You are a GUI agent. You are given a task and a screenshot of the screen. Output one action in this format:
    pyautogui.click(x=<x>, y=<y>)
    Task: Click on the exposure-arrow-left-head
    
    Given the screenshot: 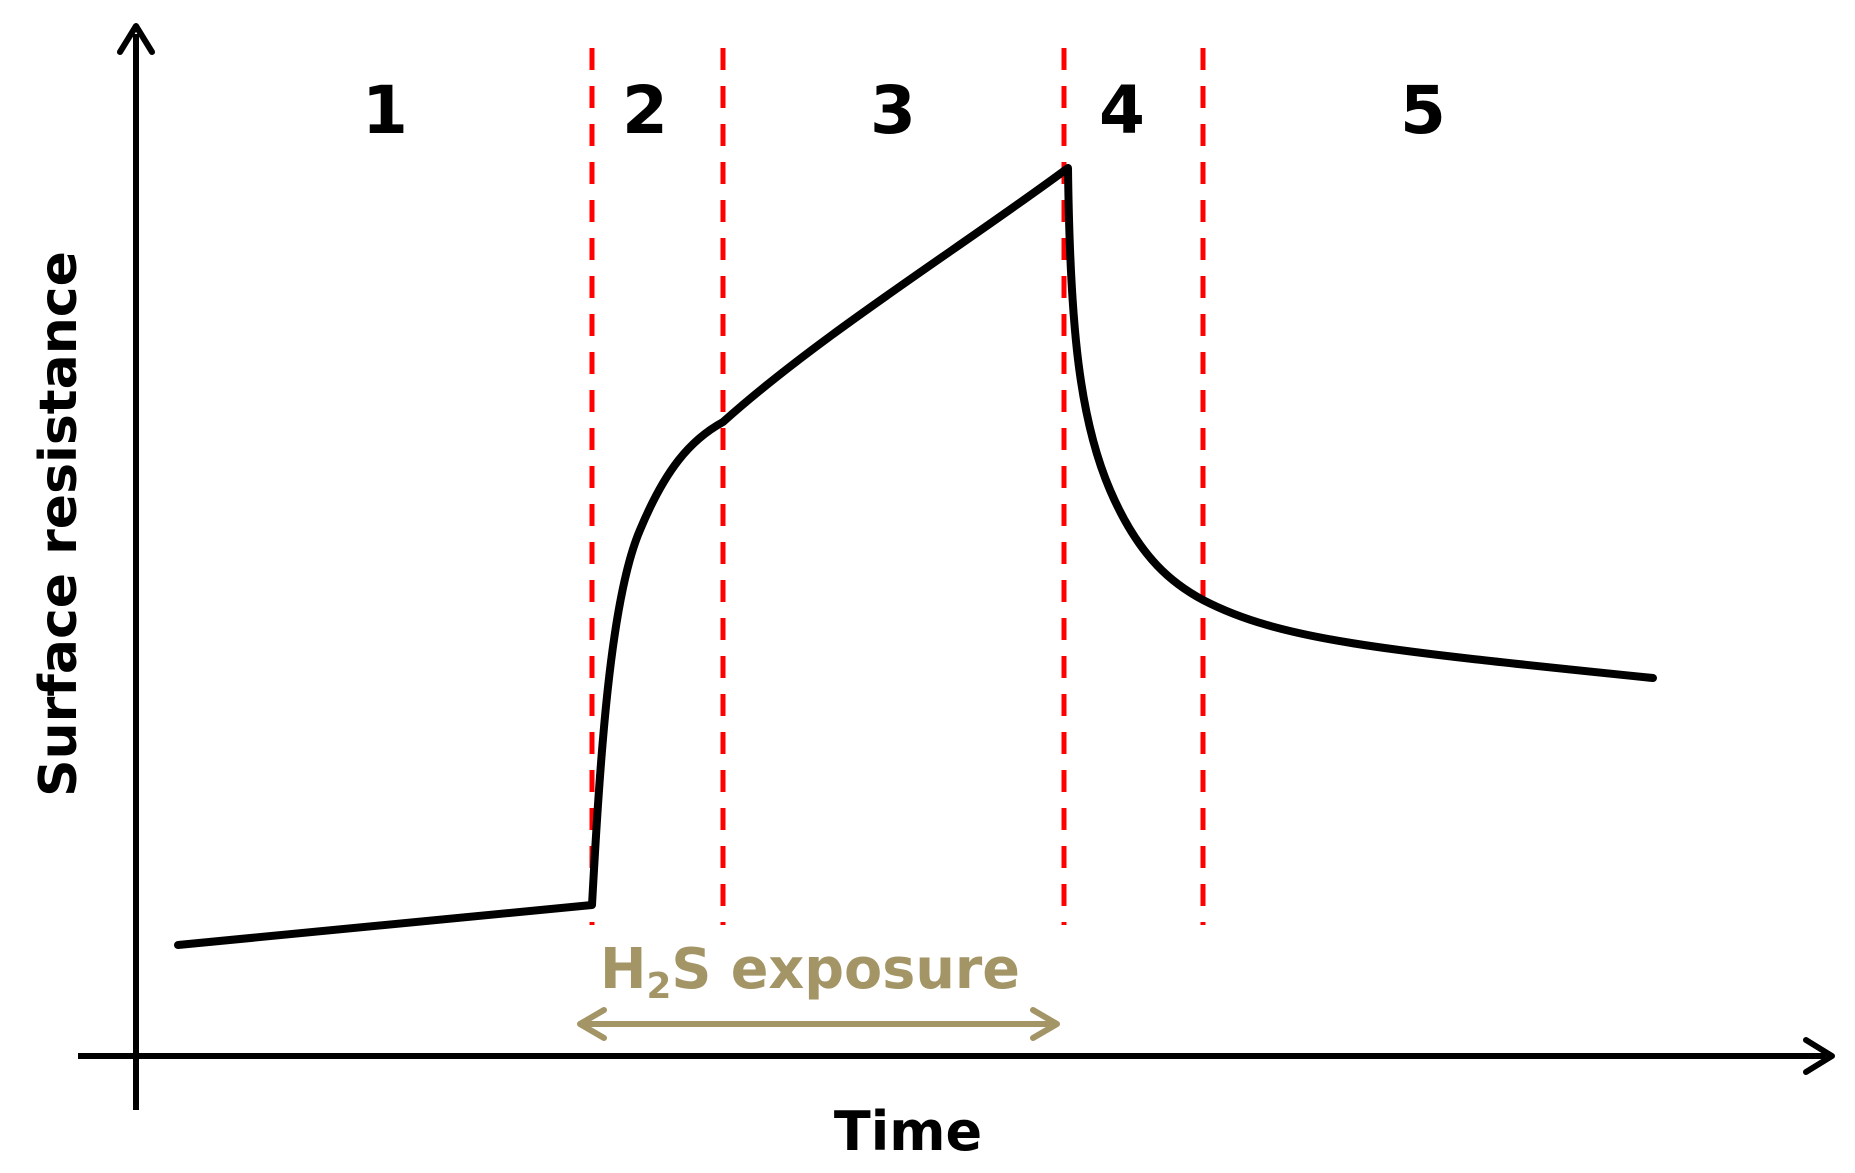 What is the action you would take?
    pyautogui.click(x=592, y=1024)
    